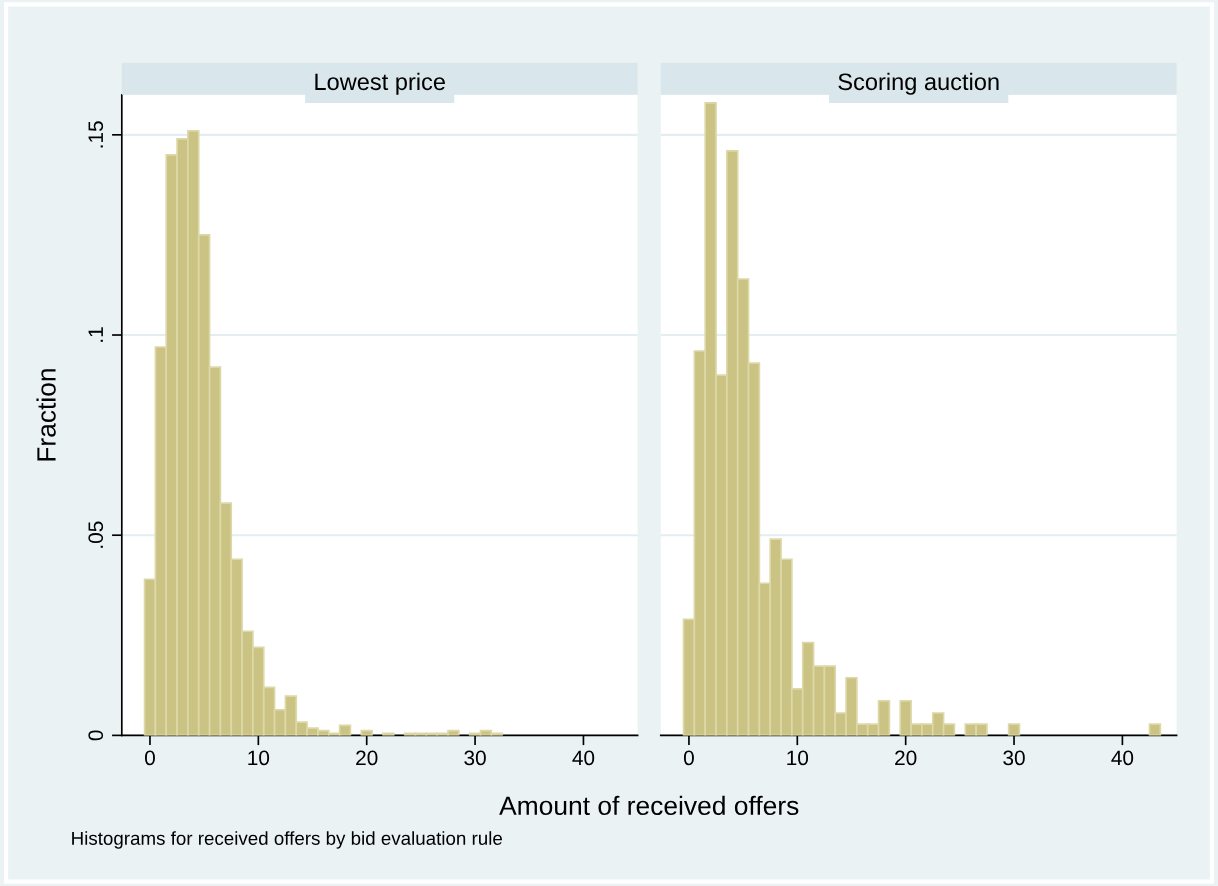 Image resolution: width=1218 pixels, height=886 pixels. I want to click on y-tick-label: .05, so click(96, 534).